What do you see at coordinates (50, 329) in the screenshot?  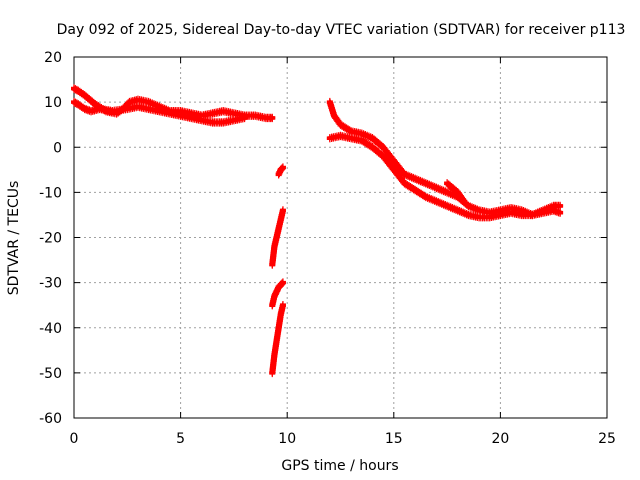 I see `y-tick-label: -40` at bounding box center [50, 329].